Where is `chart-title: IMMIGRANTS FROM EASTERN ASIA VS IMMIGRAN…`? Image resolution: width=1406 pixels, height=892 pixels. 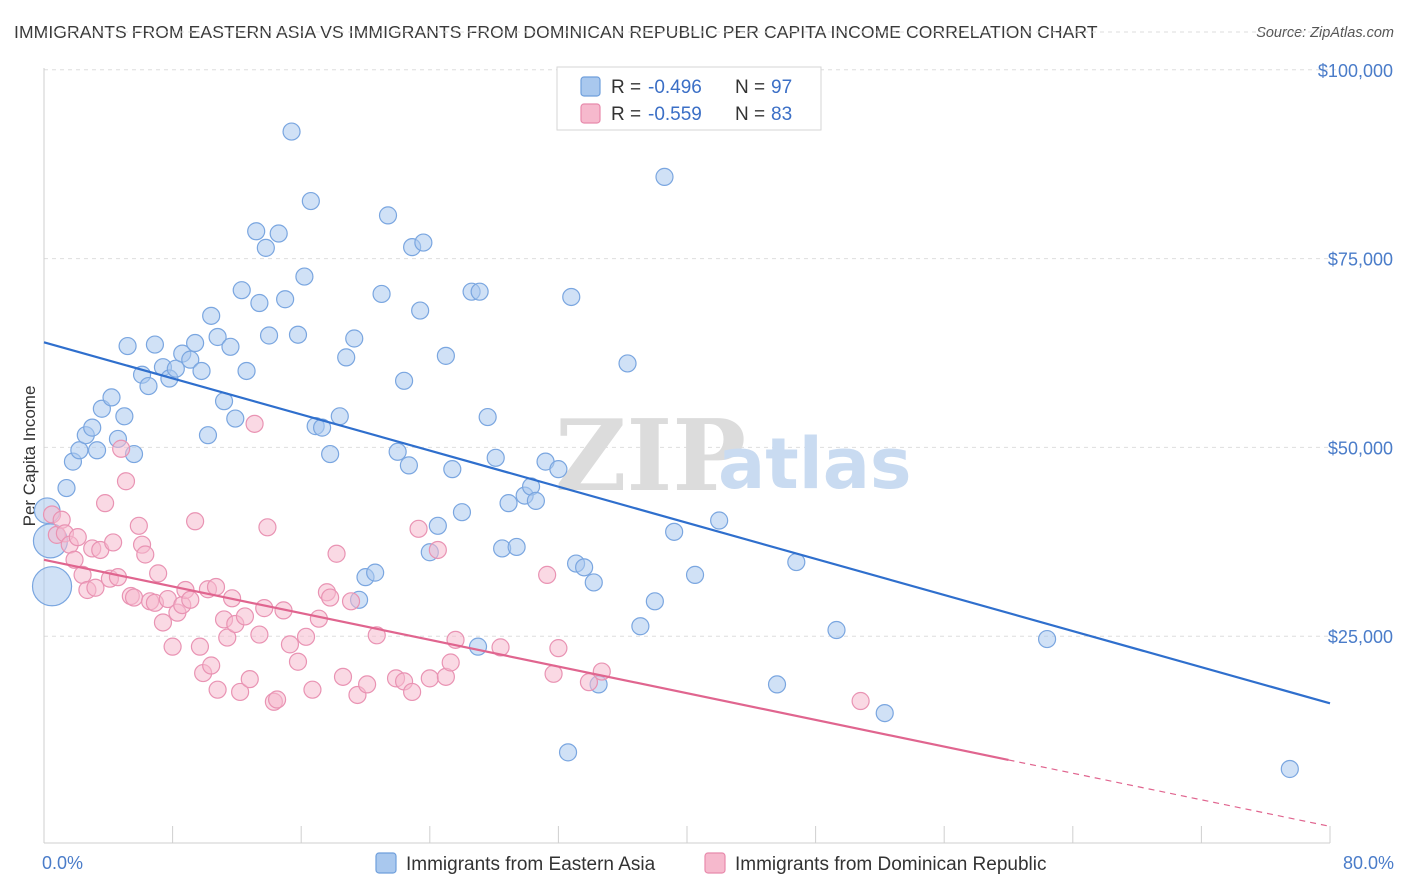
chart-title: IMMIGRANTS FROM EASTERN ASIA VS IMMIGRAN… is located at coordinates (556, 32).